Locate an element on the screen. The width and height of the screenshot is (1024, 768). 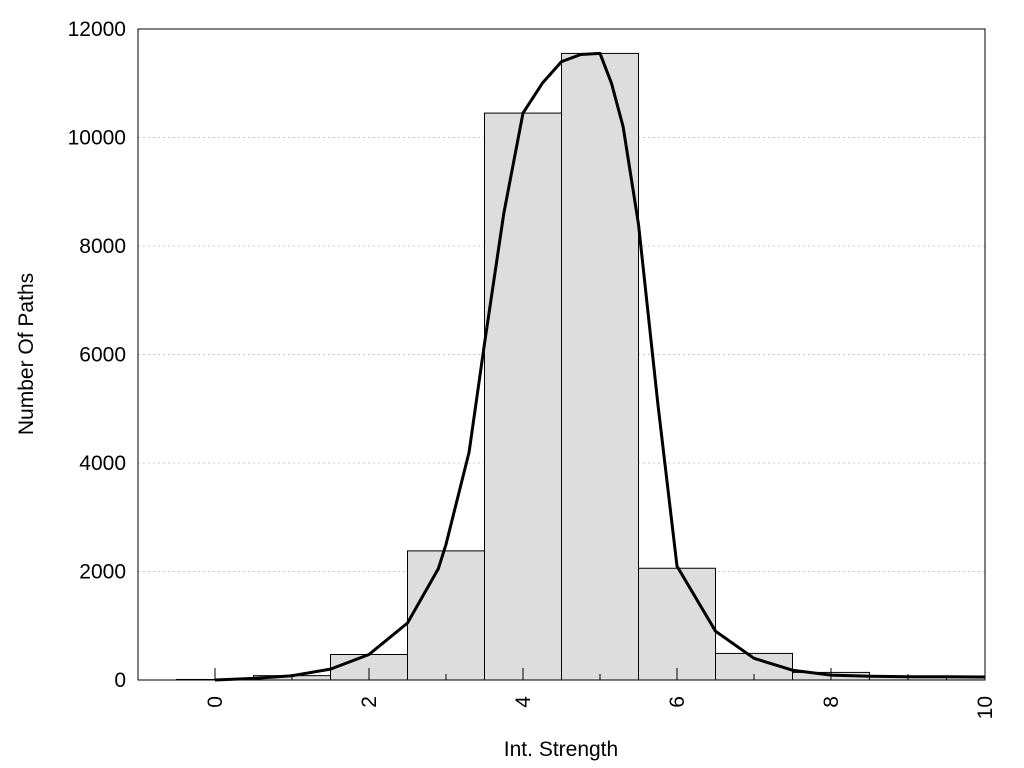
y-tick-label: 12000 is located at coordinates (97, 29).